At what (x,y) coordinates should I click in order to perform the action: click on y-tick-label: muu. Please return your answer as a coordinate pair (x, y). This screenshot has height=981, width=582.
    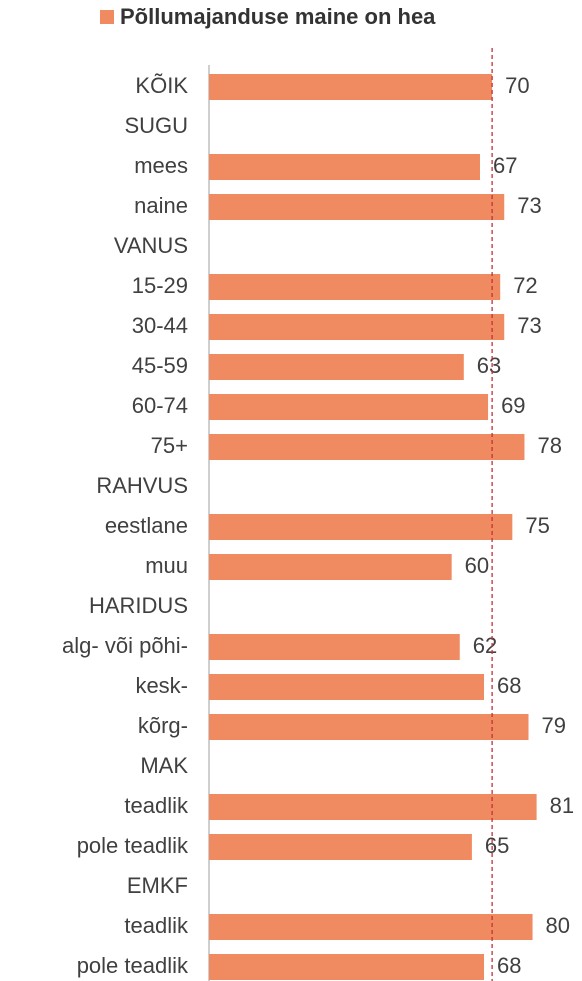
    Looking at the image, I should click on (166, 565).